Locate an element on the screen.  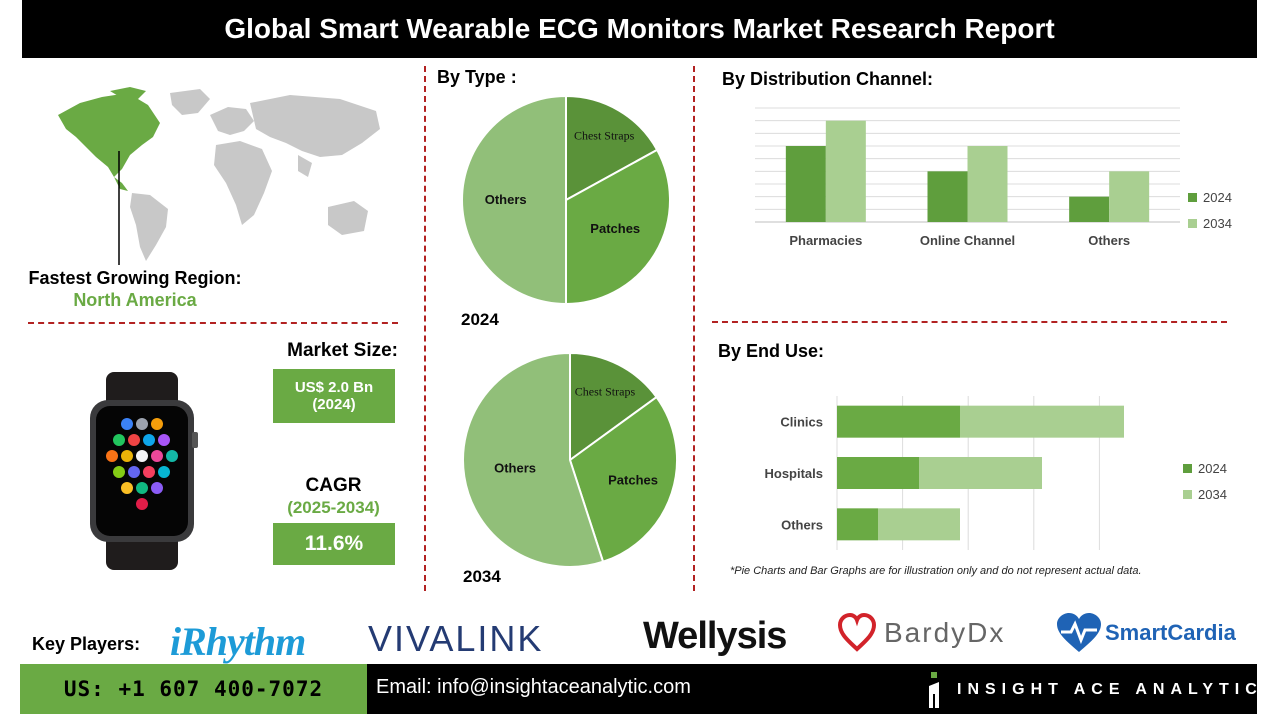
bar-pharmacies-2034 is located at coordinates (845, 171).